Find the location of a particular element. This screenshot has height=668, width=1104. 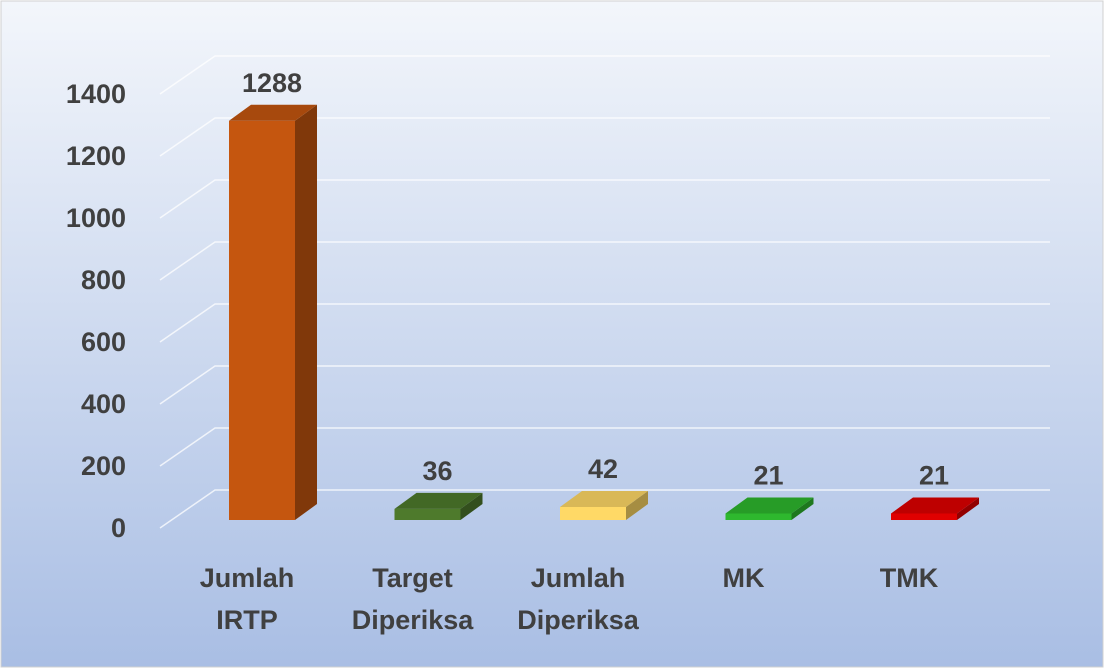

y-tick-label: 1400 is located at coordinates (96, 94).